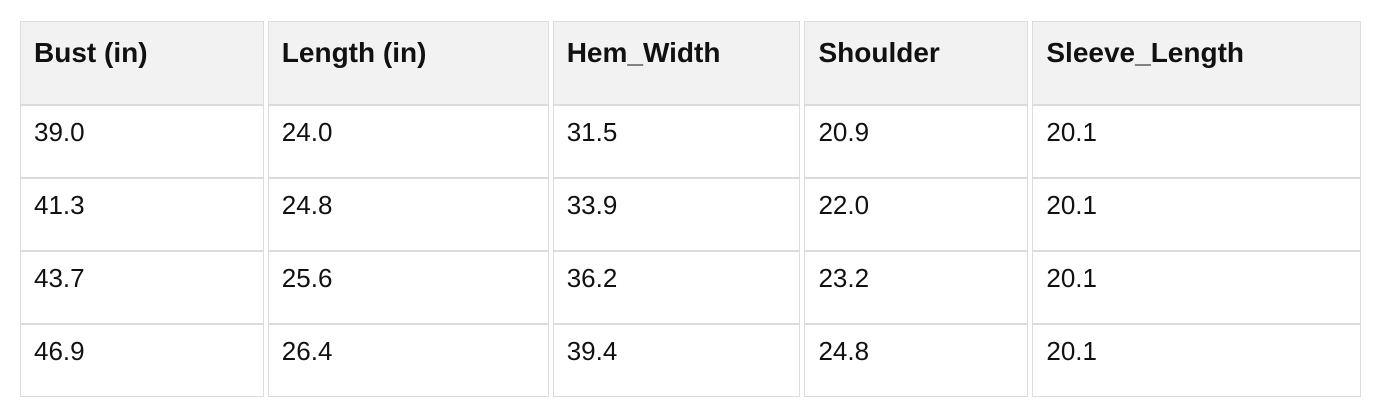  I want to click on table-cell: 22.0, so click(916, 214).